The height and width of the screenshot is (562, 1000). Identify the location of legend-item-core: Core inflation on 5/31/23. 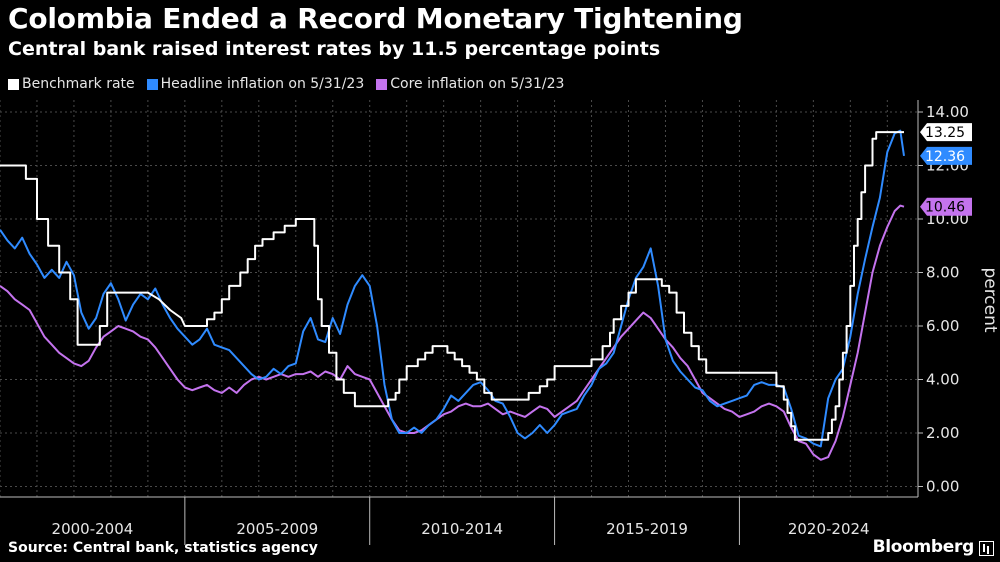
(470, 84).